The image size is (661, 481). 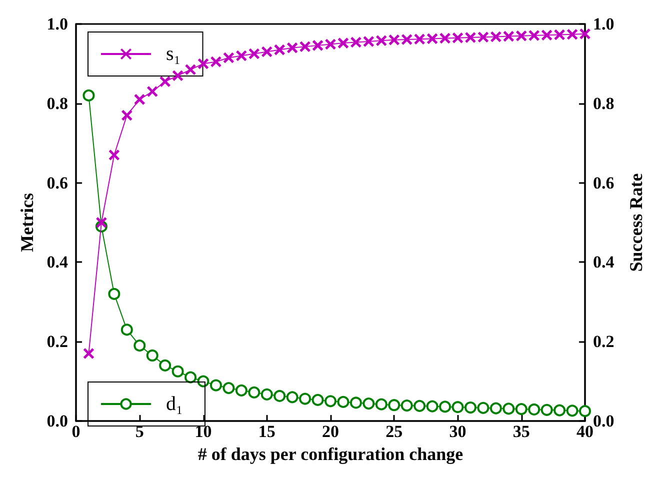 I want to click on x-tick-label: 30, so click(x=457, y=431).